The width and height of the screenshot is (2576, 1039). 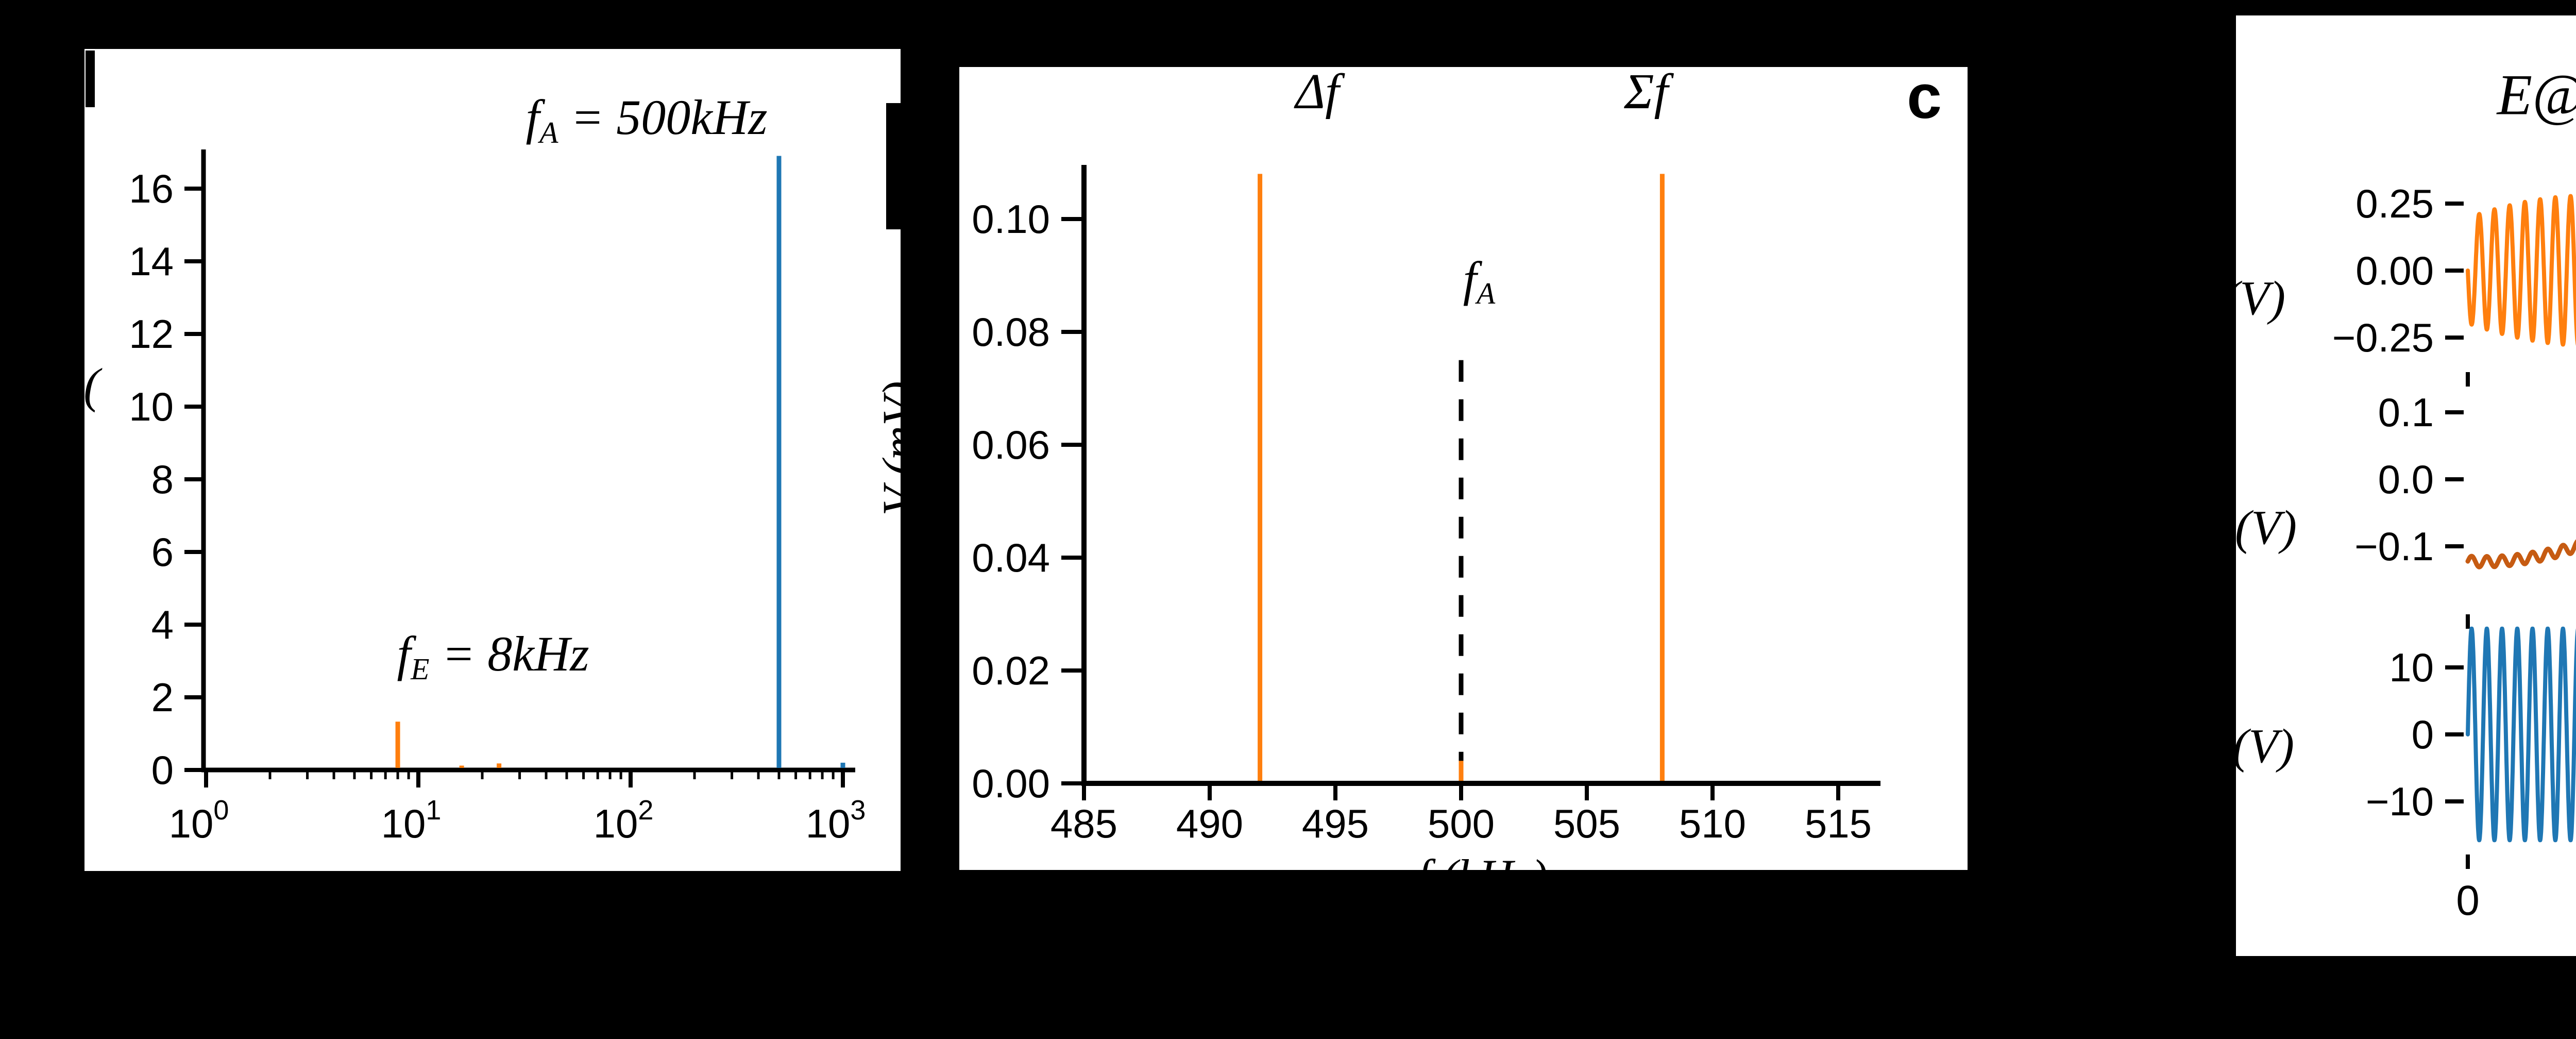 I want to click on svg-text: 2, so click(x=162, y=697).